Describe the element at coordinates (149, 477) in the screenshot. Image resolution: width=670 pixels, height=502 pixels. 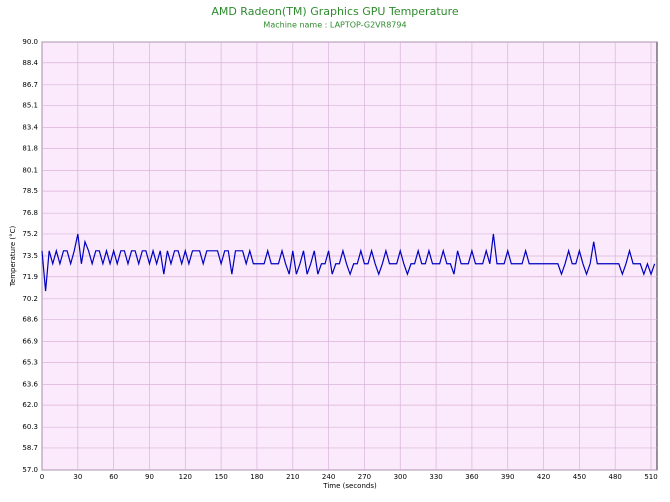
I see `x-tick-label: 90` at that location.